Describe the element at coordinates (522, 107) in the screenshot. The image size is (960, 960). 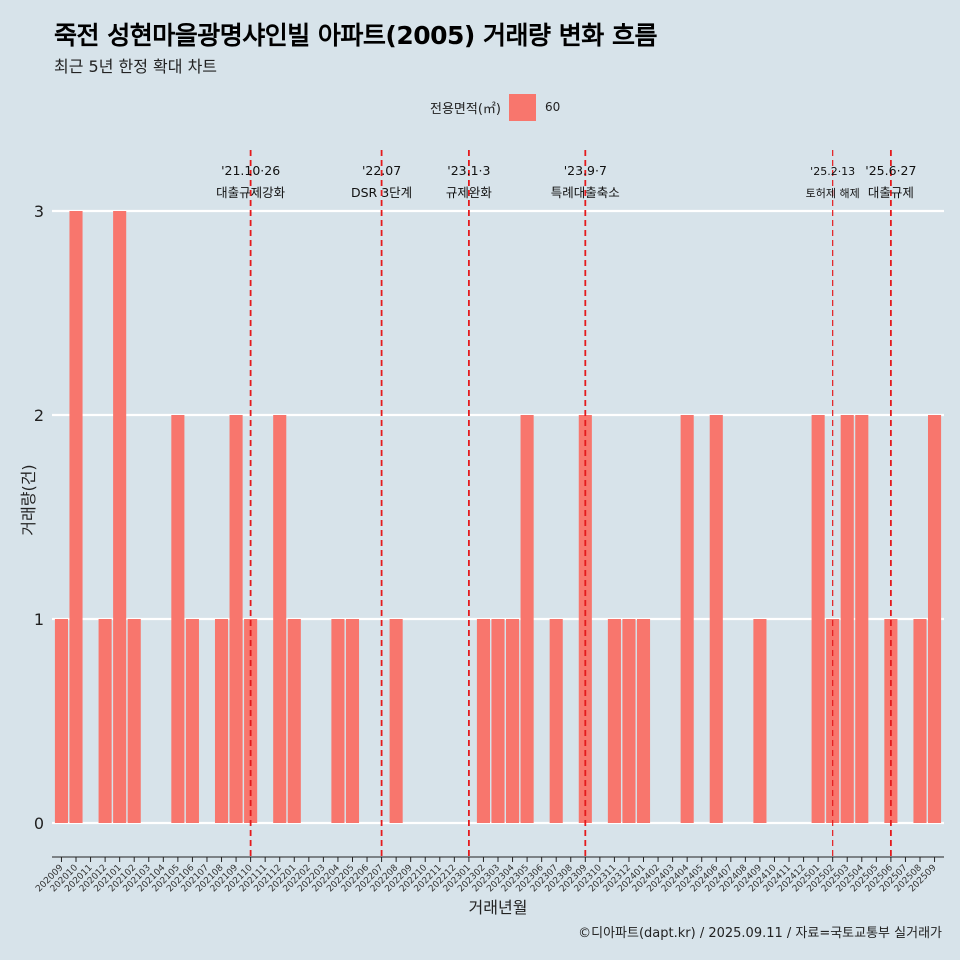
I see `legend-swatch` at that location.